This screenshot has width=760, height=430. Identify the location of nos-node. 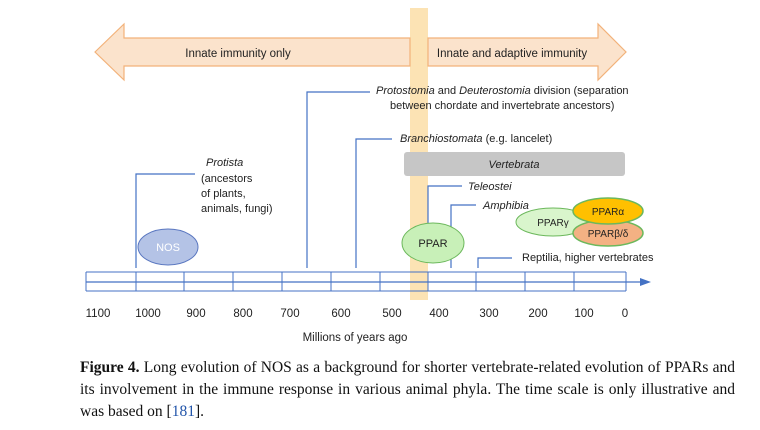
(168, 247).